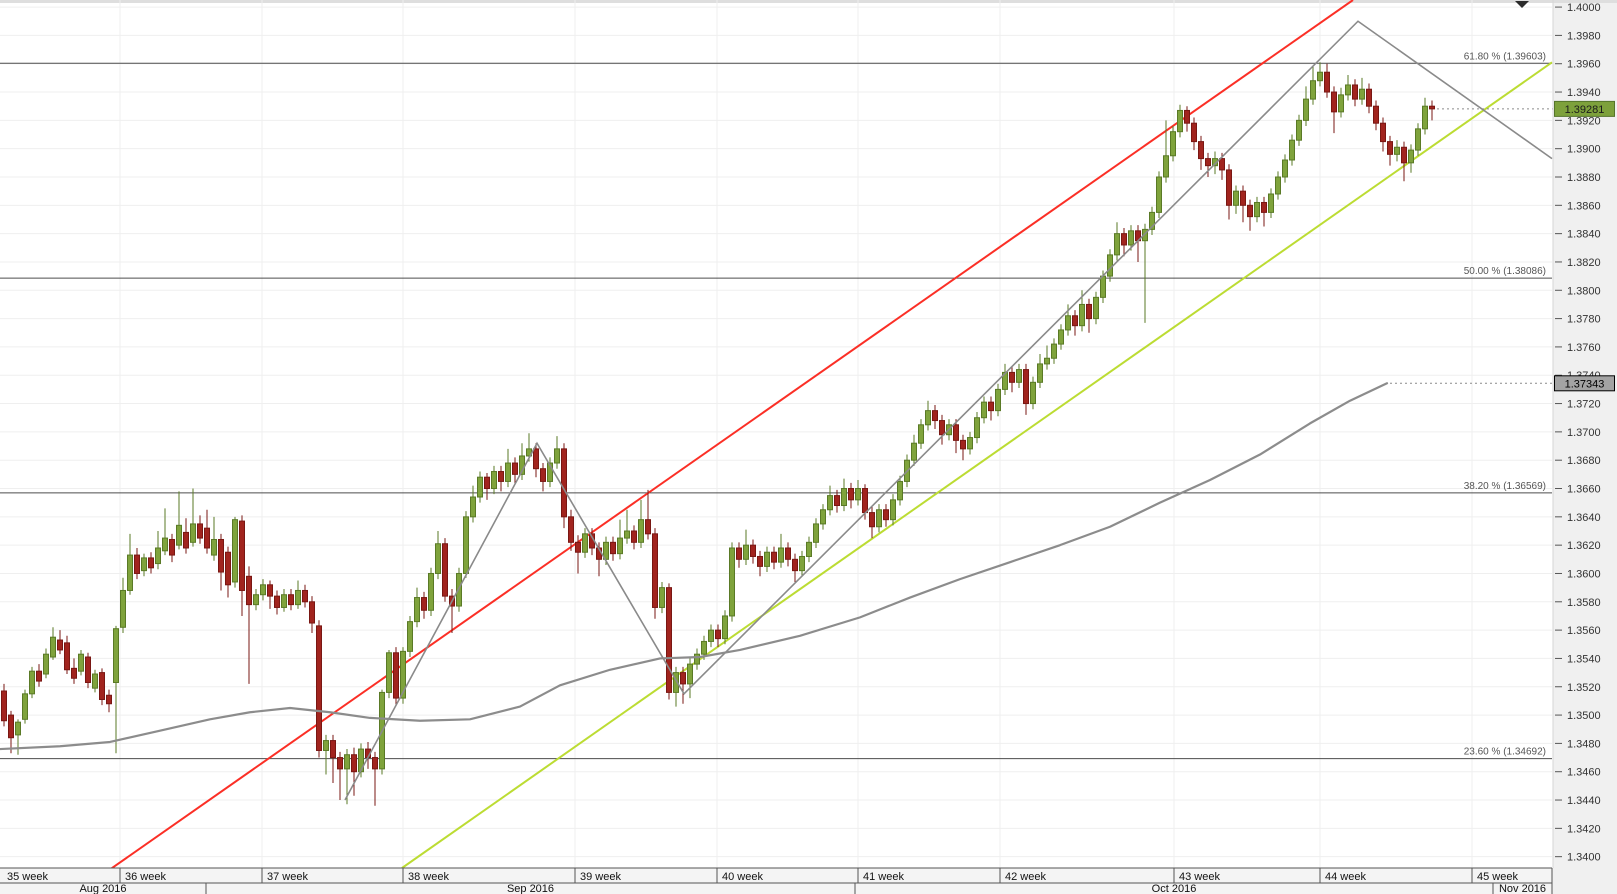  Describe the element at coordinates (1584, 8) in the screenshot. I see `svg-text: 1.4000` at that location.